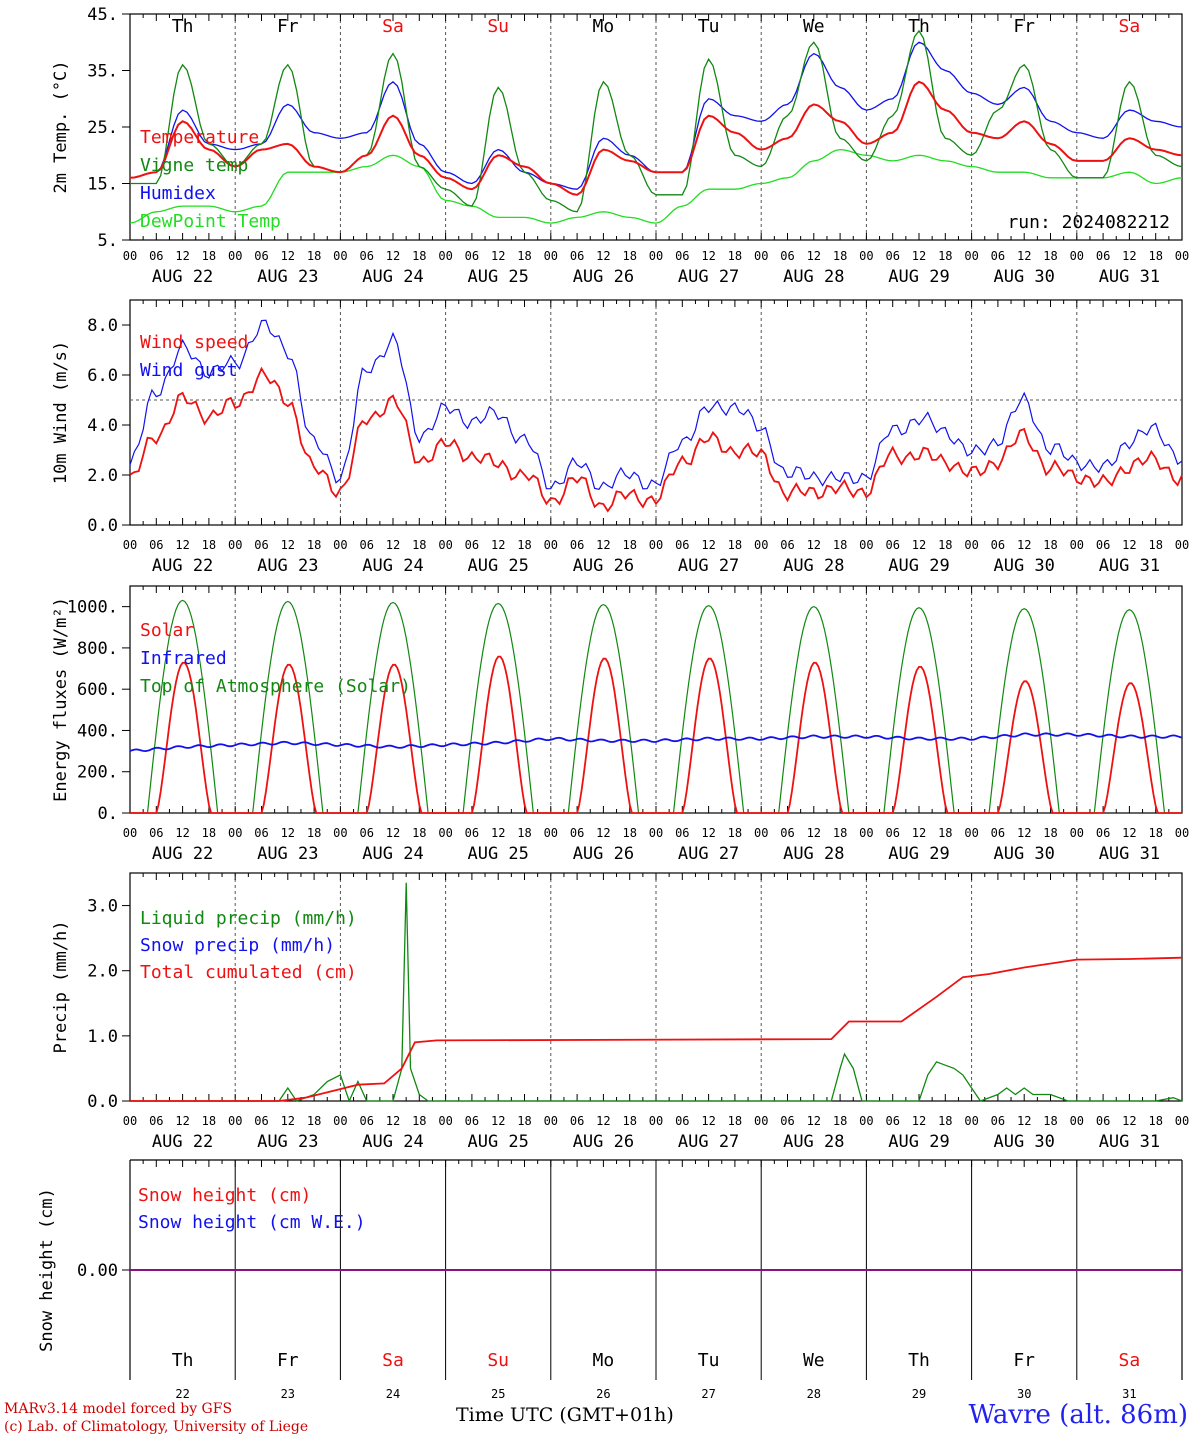 This screenshot has width=1194, height=1440. What do you see at coordinates (97, 690) in the screenshot?
I see `y-tick-label: 600.` at bounding box center [97, 690].